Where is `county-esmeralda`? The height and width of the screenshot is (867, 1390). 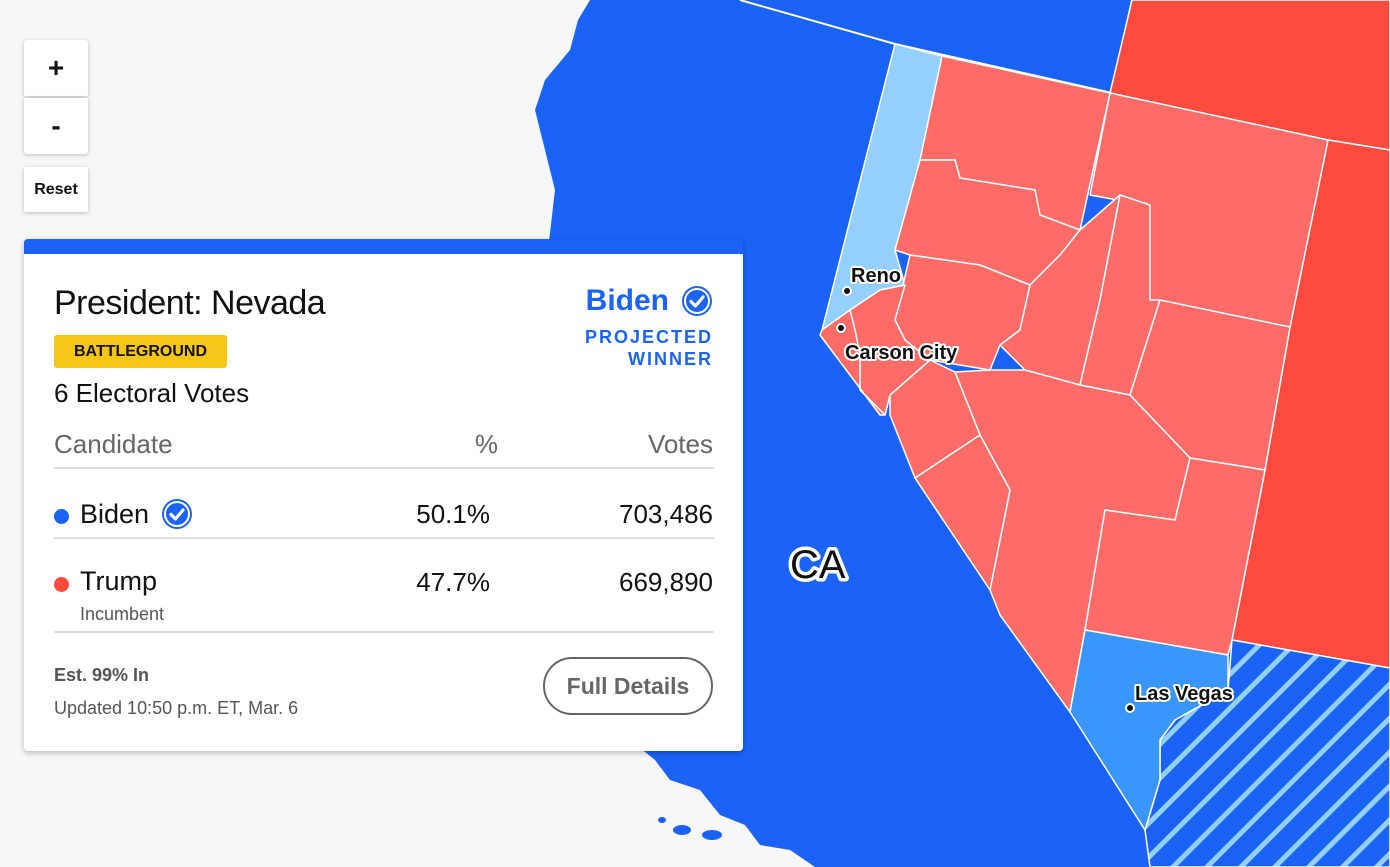 county-esmeralda is located at coordinates (962, 512).